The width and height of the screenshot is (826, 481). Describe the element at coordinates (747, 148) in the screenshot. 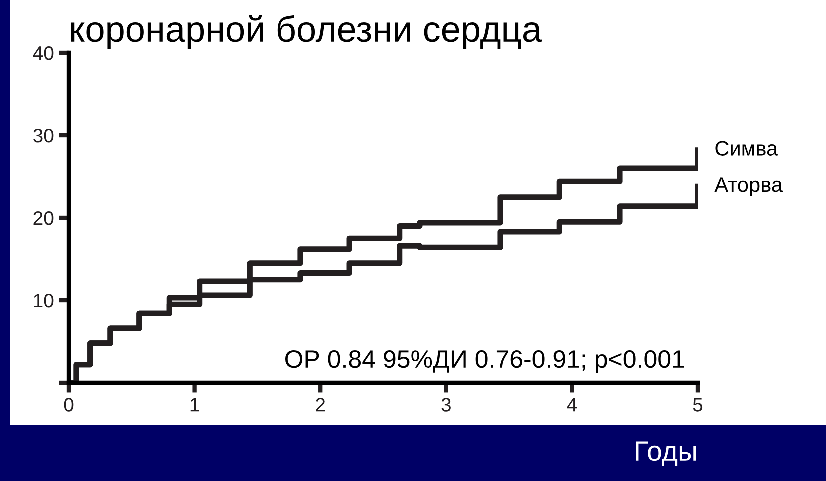

I see `series-label: Симва` at that location.